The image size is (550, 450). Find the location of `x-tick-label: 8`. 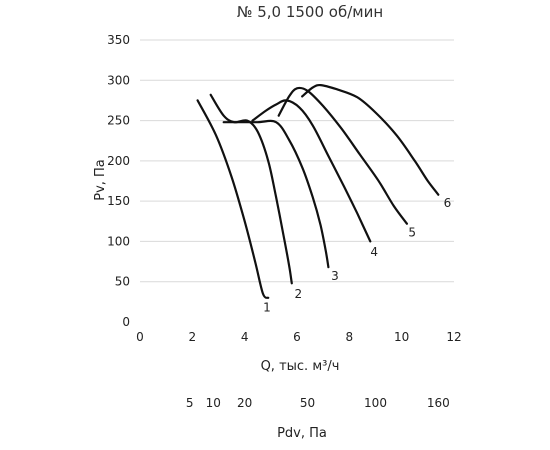

x-tick-label: 8 is located at coordinates (350, 337).